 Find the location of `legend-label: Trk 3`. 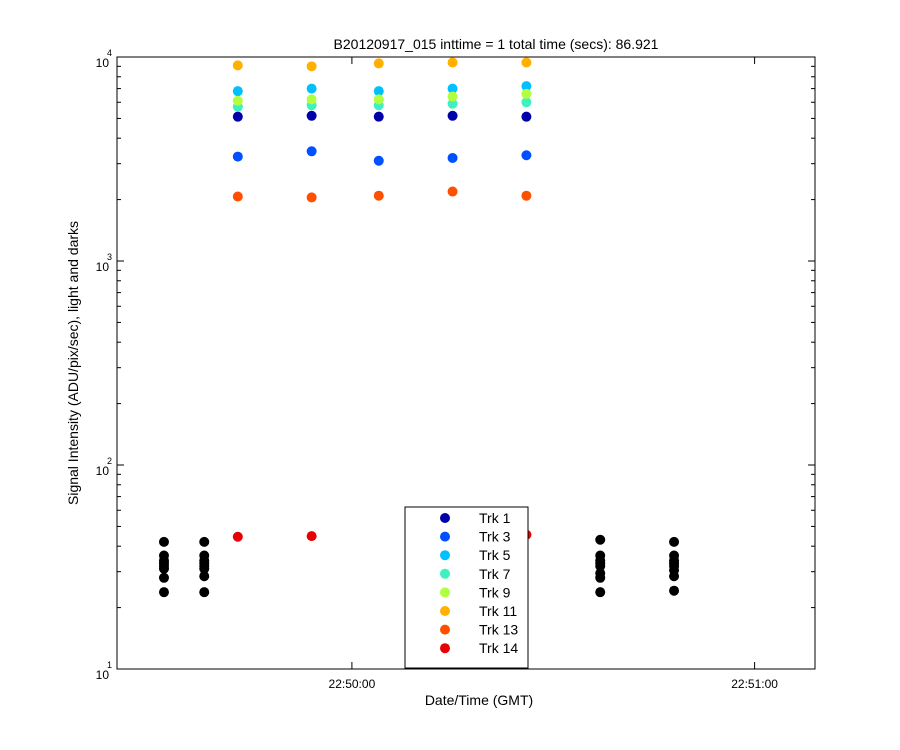

legend-label: Trk 3 is located at coordinates (495, 537).